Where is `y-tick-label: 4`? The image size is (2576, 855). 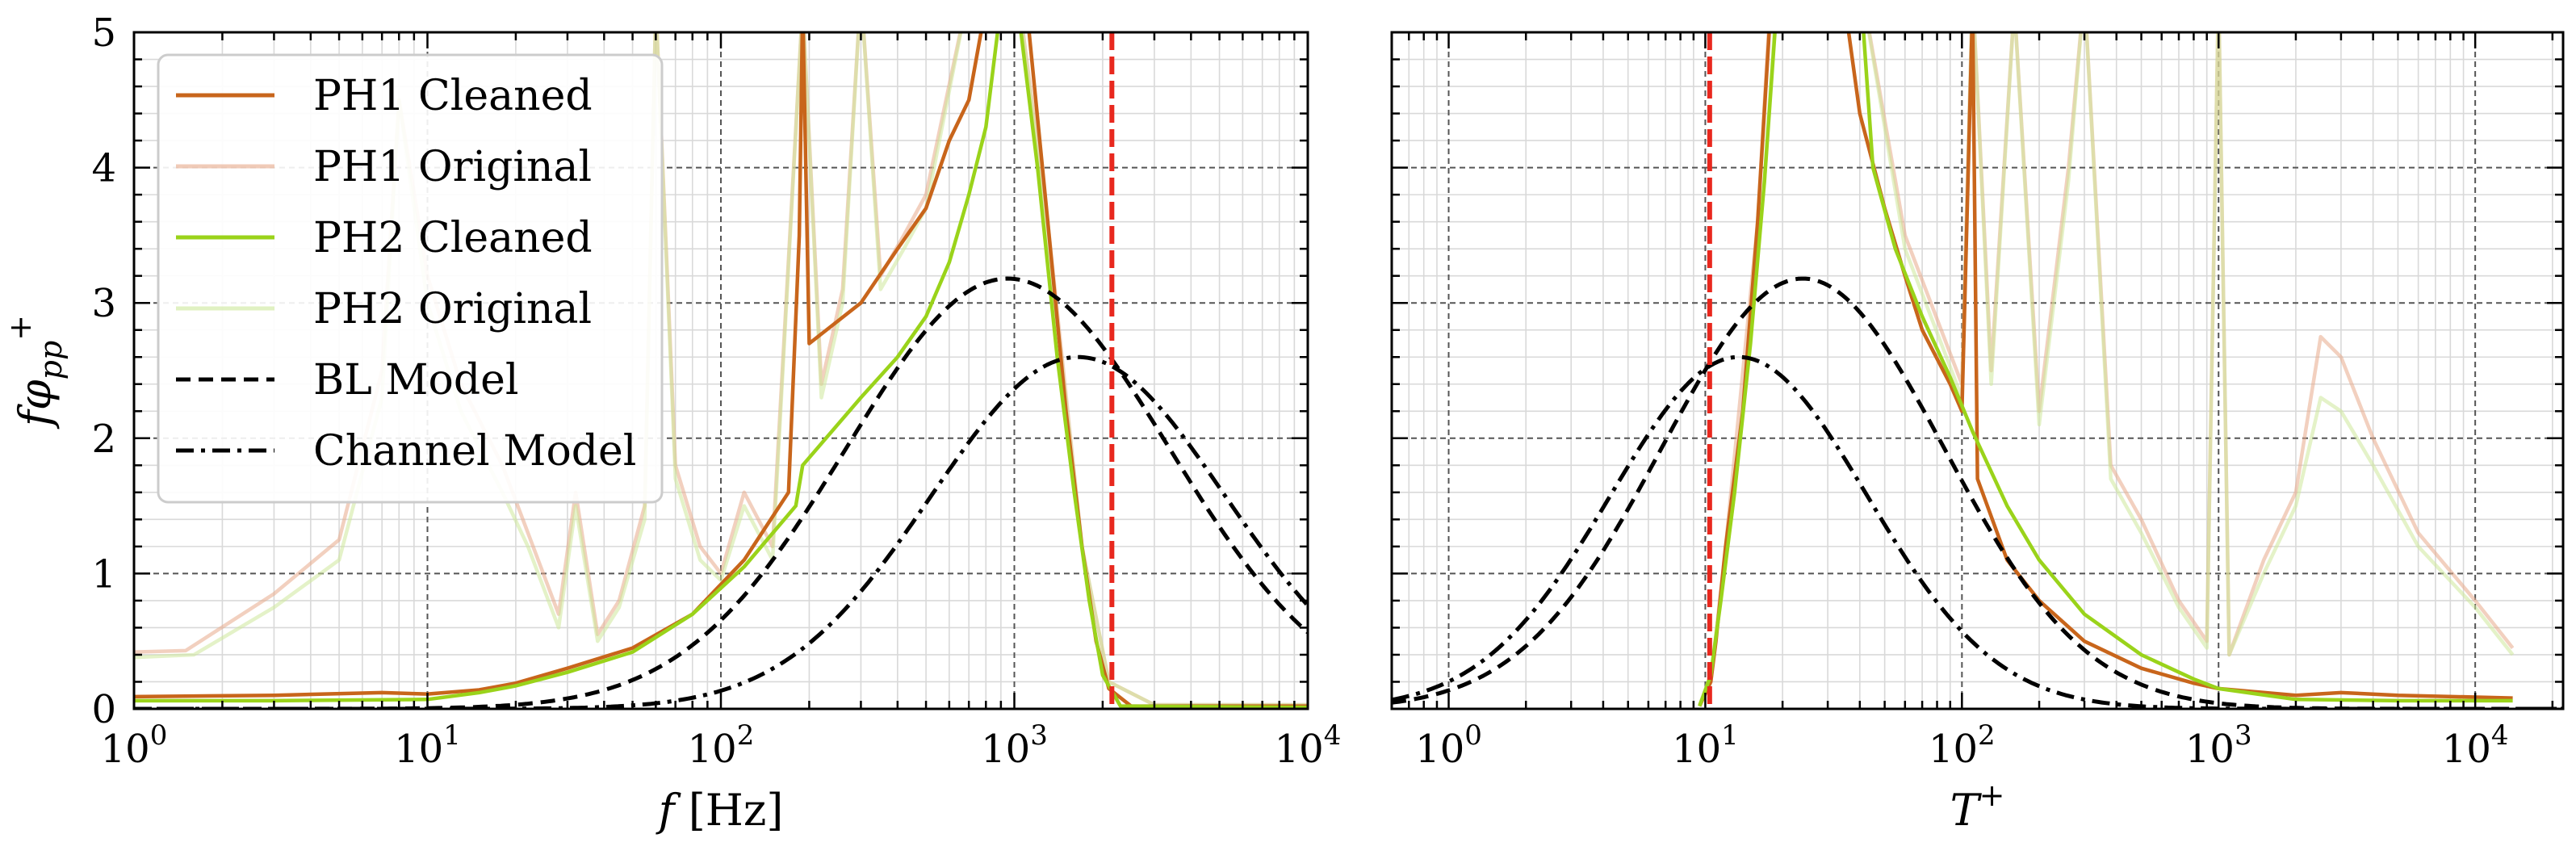
y-tick-label: 4 is located at coordinates (104, 169).